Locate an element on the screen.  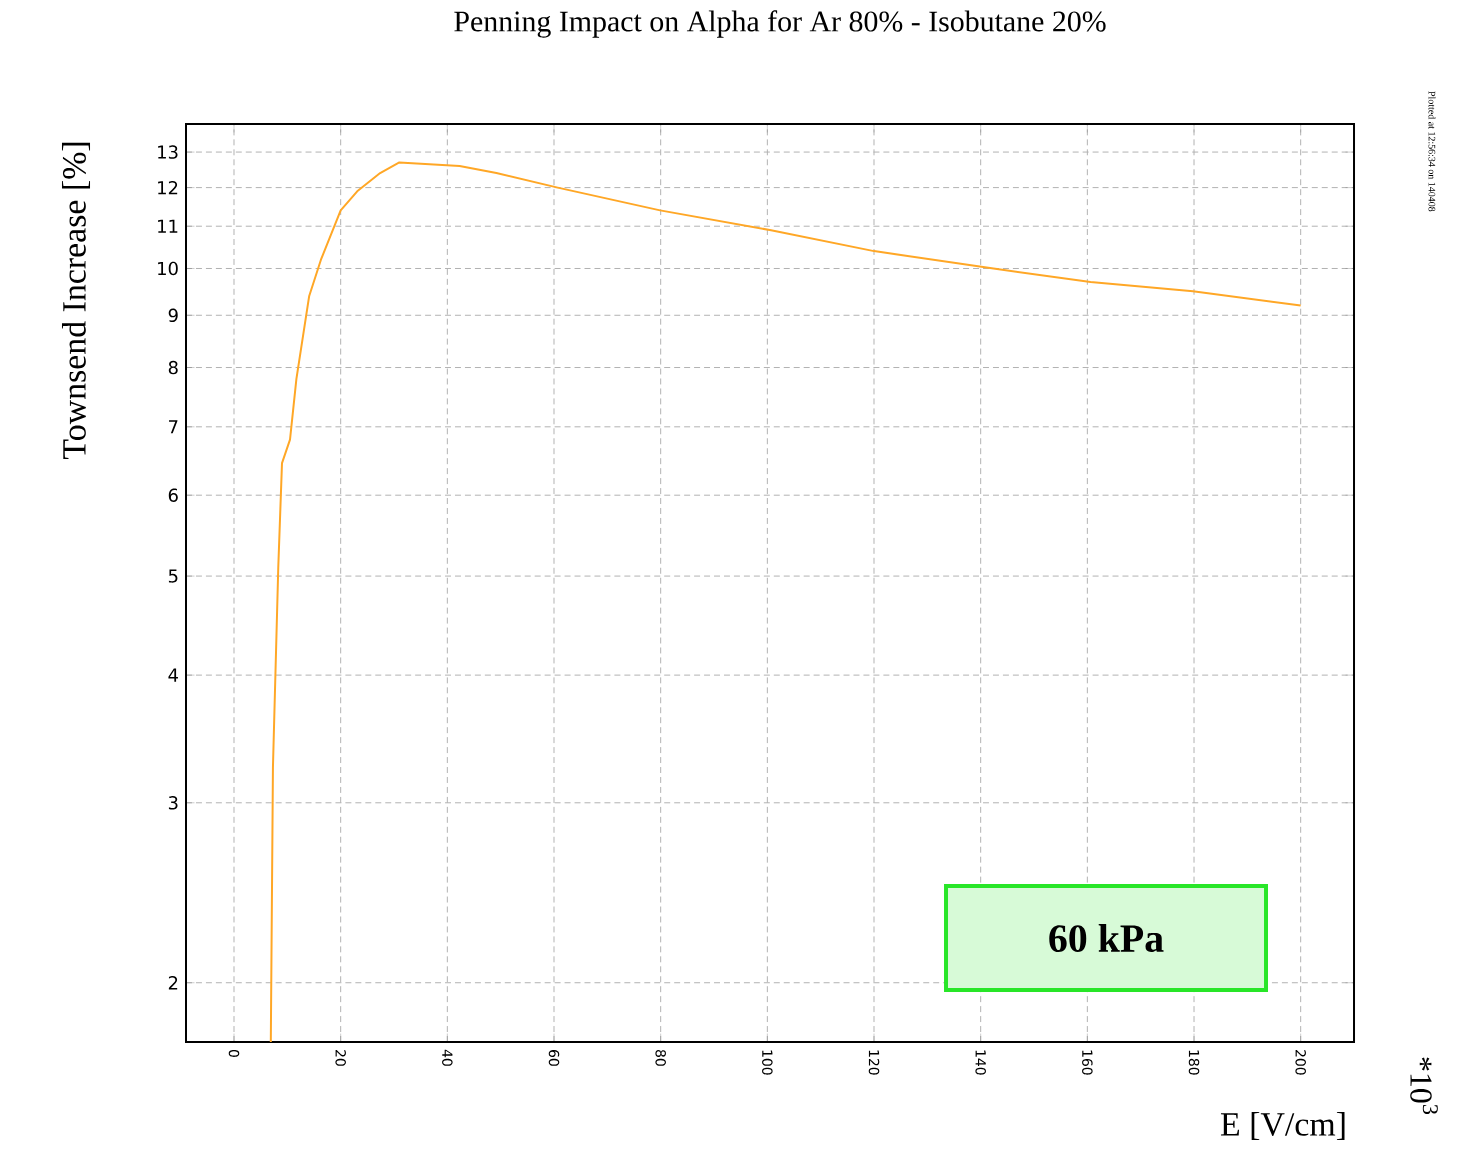
y-tick-label: 6 is located at coordinates (173, 495).